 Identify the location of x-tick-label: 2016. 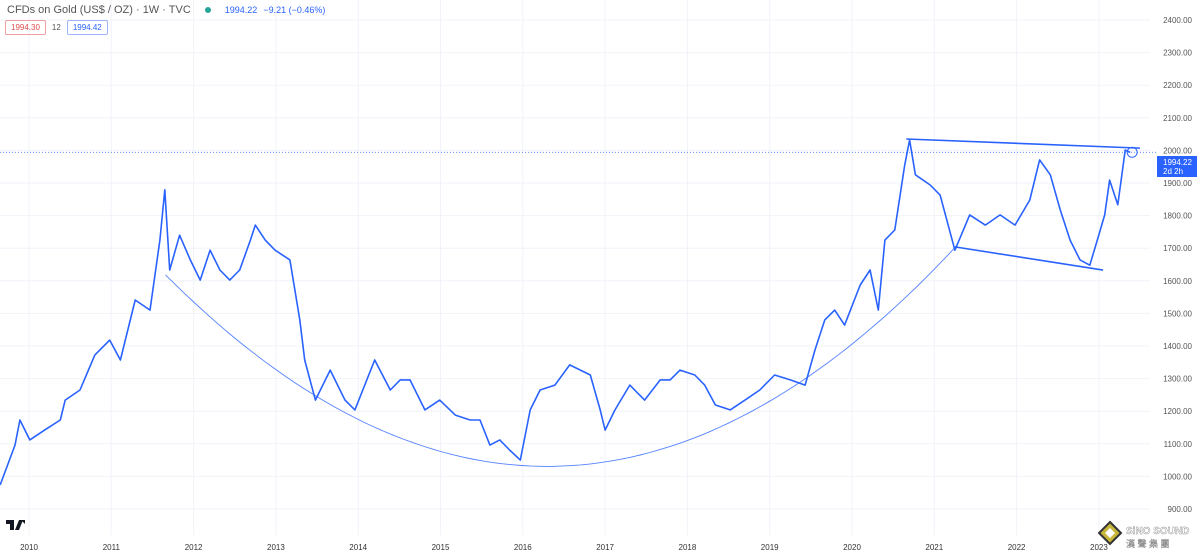
(523, 547).